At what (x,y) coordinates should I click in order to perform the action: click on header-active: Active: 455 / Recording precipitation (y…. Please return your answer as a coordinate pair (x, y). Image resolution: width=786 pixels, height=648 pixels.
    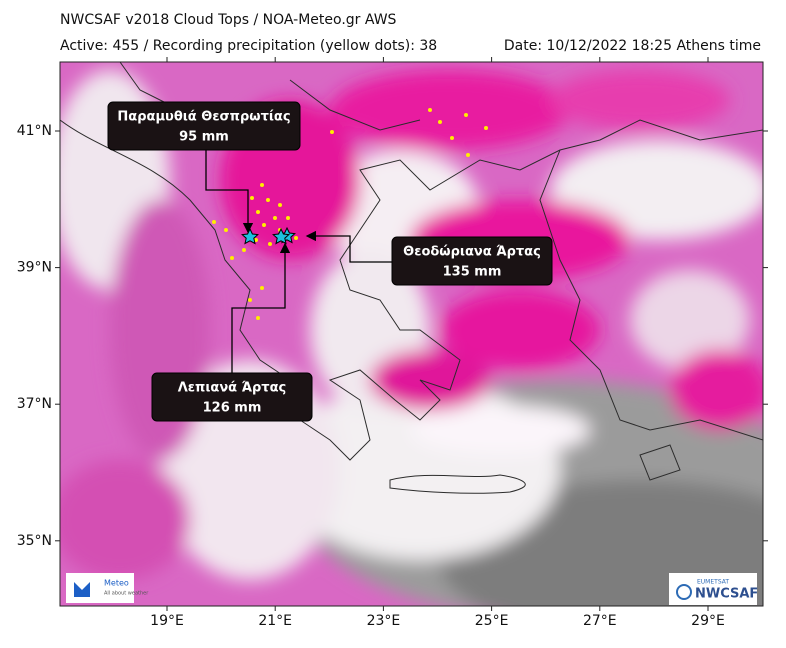
    Looking at the image, I should click on (248, 46).